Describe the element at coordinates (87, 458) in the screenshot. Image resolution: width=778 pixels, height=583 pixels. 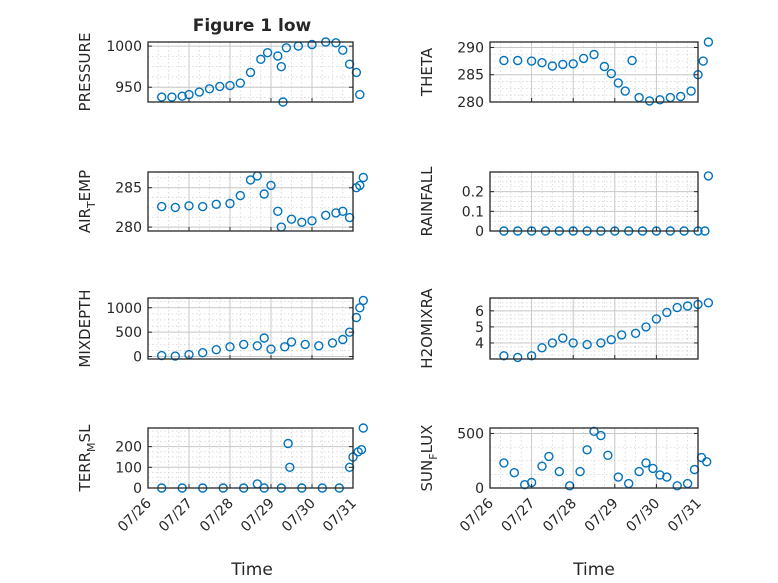
I see `y-axis-label: TERRMSL` at that location.